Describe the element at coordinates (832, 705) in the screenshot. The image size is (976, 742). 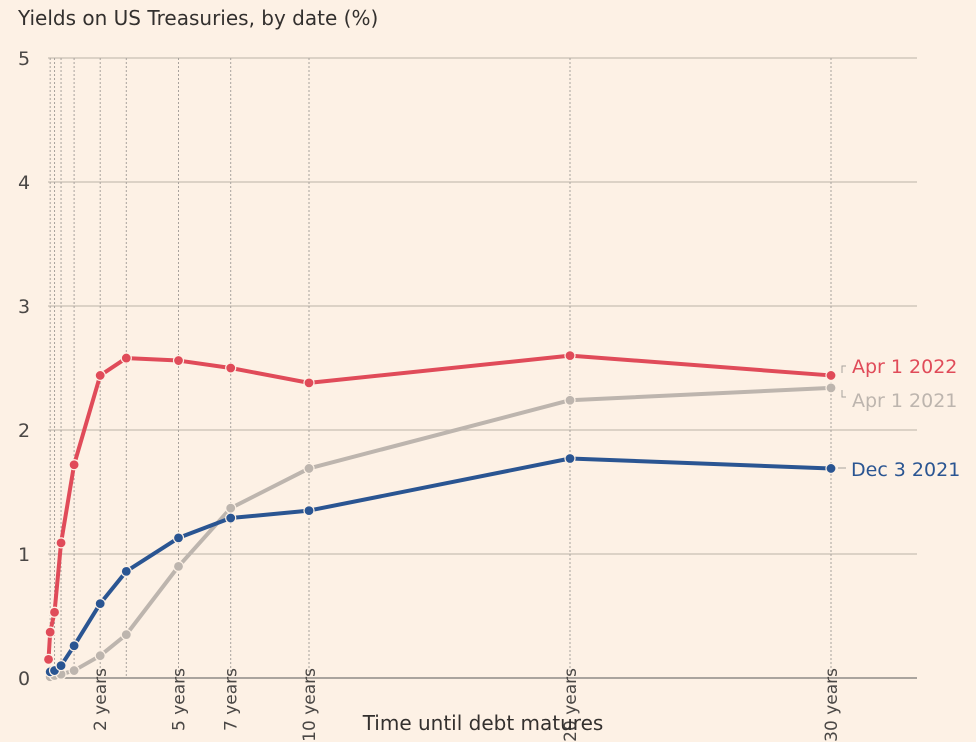
I see `maturity-label: 30 years` at that location.